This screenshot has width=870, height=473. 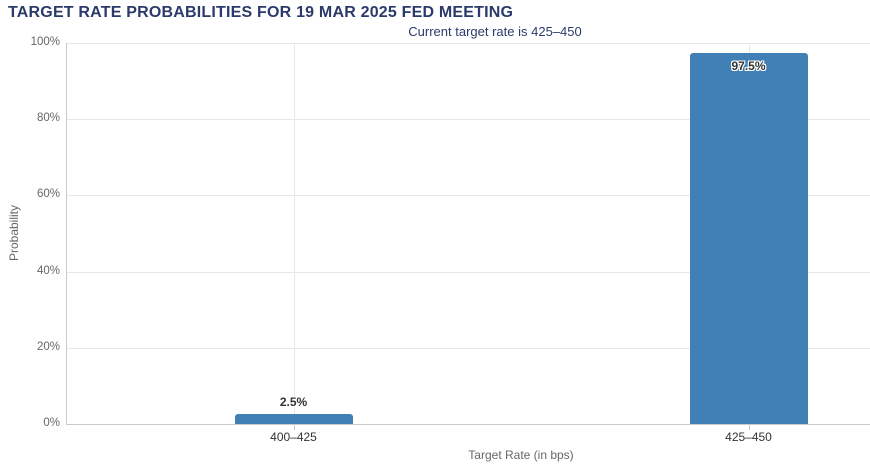 I want to click on y-tick-label: 40%, so click(x=48, y=270).